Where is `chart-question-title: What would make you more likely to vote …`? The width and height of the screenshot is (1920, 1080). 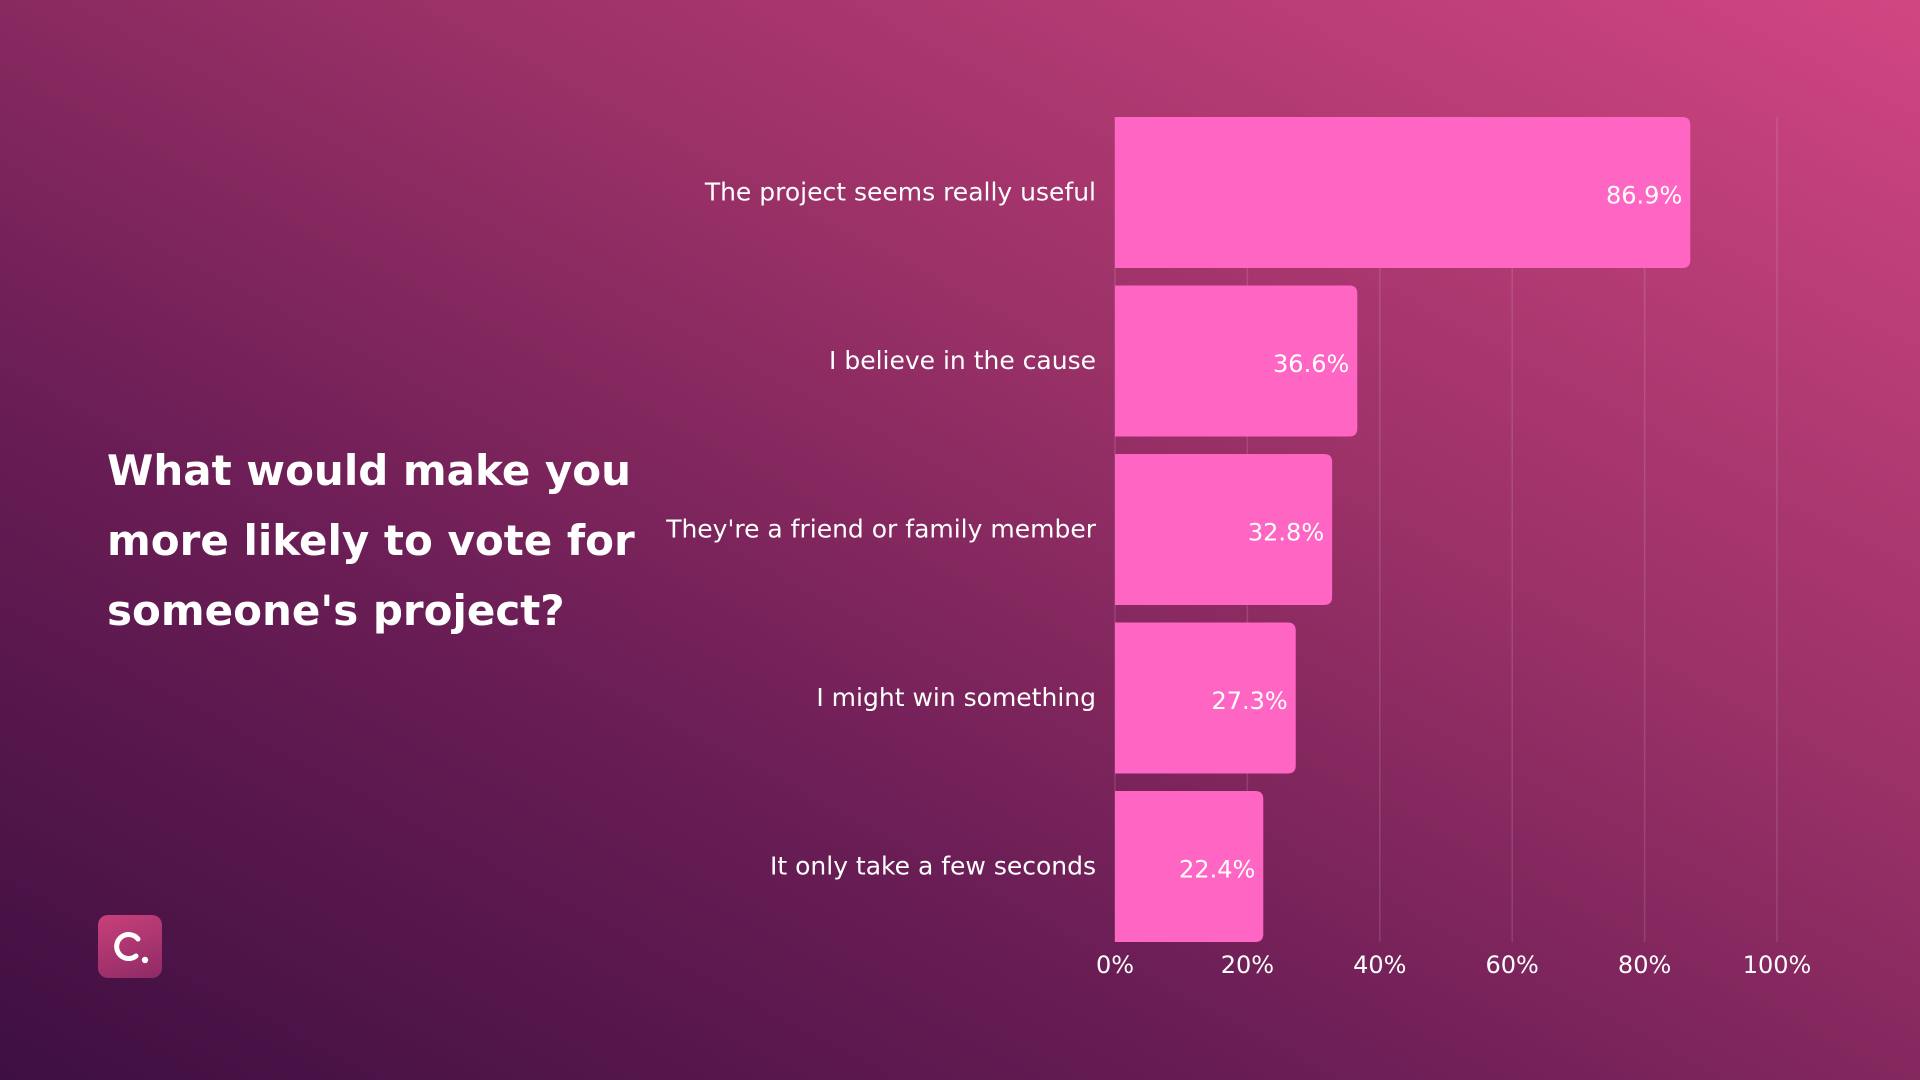
chart-question-title: What would make you more likely to vote … is located at coordinates (371, 540).